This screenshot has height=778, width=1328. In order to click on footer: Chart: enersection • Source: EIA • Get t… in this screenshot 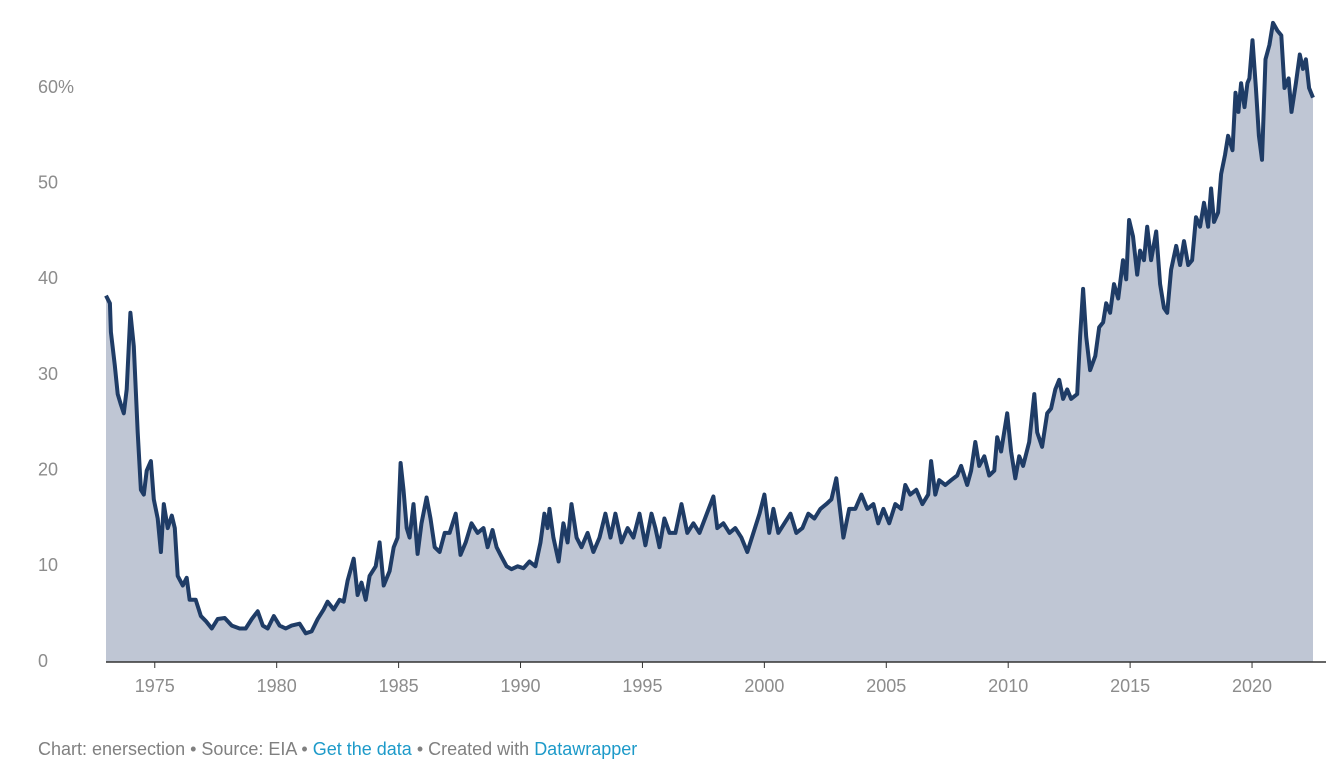, I will do `click(337, 749)`.